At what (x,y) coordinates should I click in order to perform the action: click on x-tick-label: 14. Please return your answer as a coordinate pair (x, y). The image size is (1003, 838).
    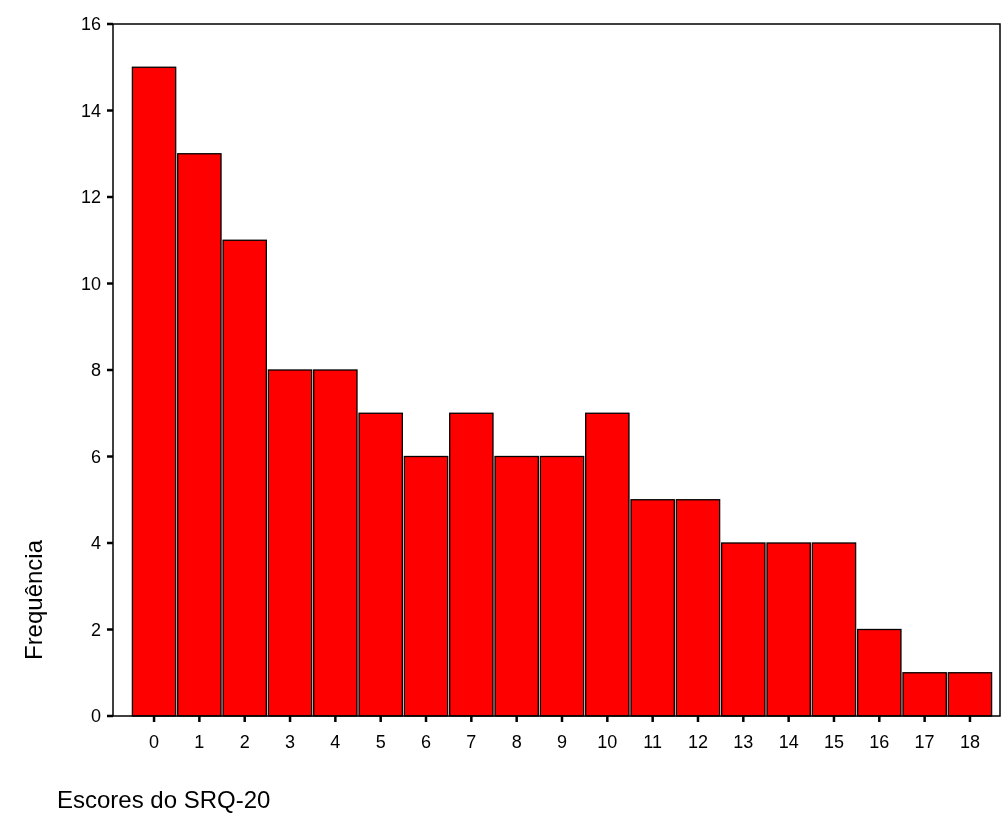
    Looking at the image, I should click on (788, 742).